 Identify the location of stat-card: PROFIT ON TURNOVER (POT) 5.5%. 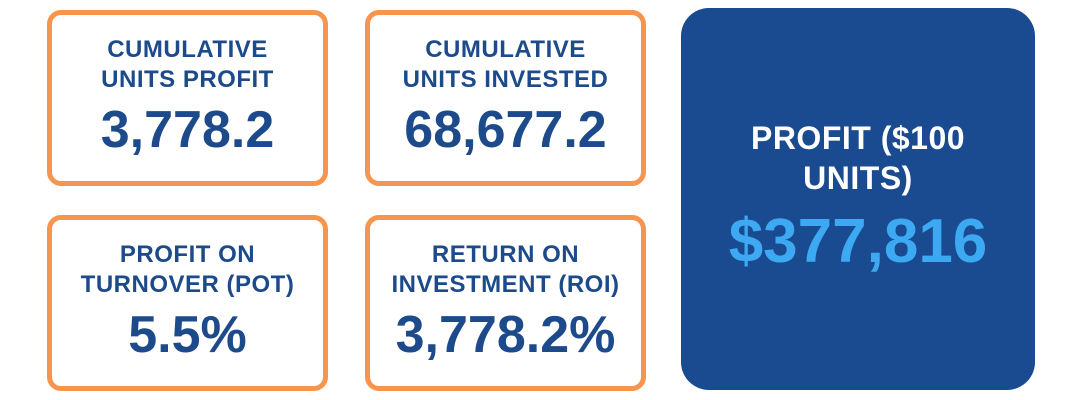
(187, 303).